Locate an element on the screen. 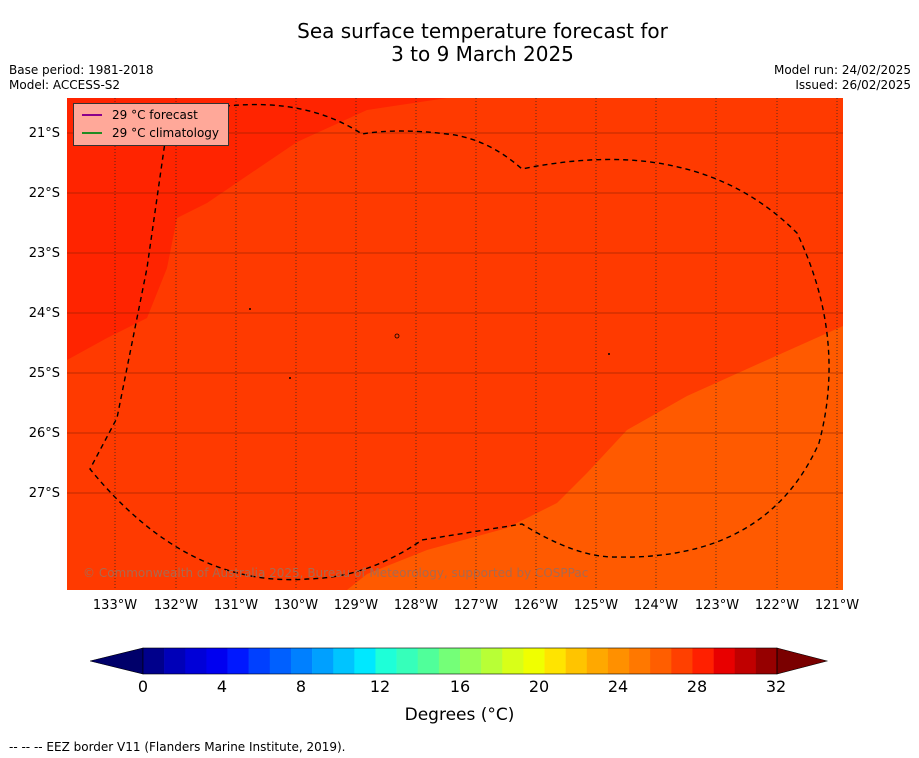  legend-forecast-label: 29 °C forecast is located at coordinates (155, 115).